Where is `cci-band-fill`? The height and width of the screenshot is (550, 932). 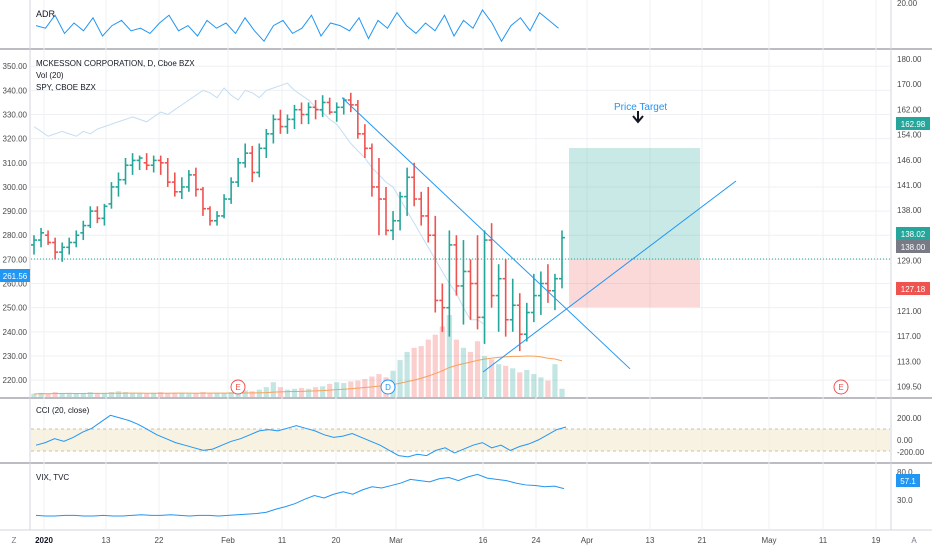
cci-band-fill is located at coordinates (460, 440).